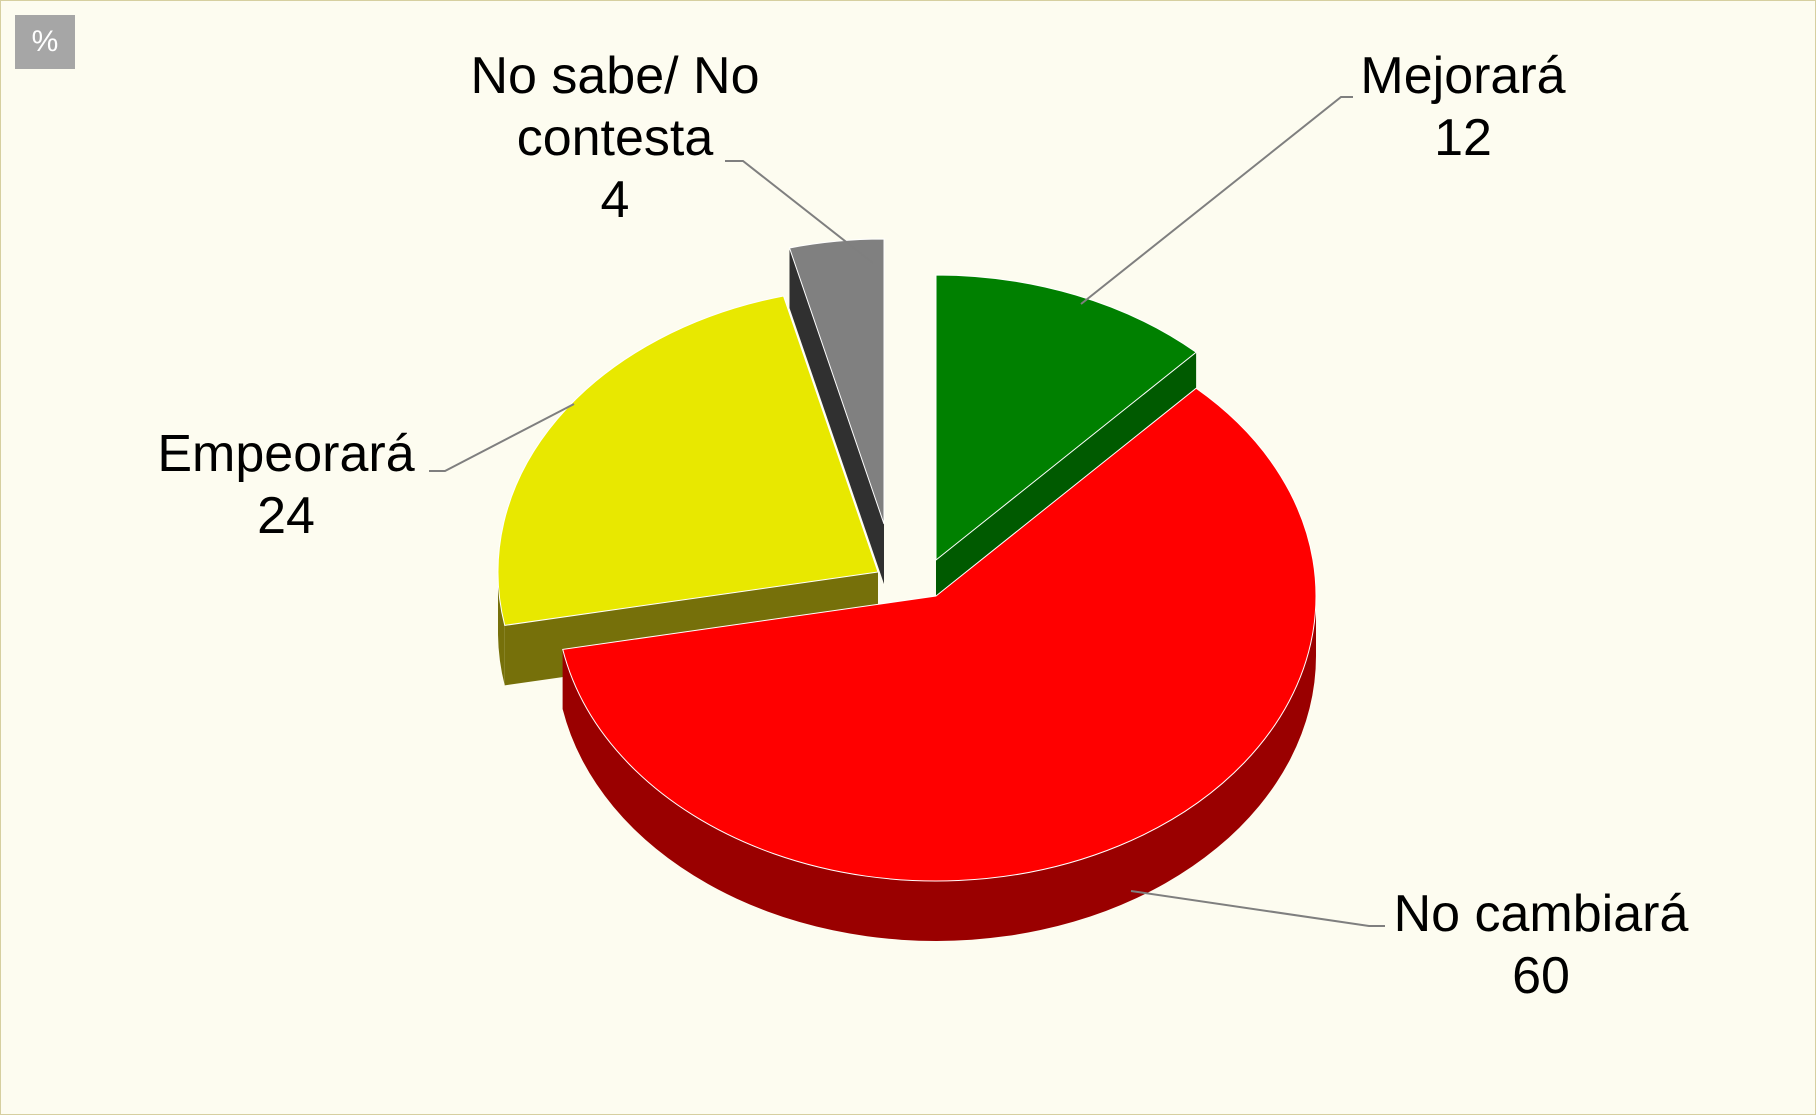 The width and height of the screenshot is (1816, 1116). What do you see at coordinates (45, 42) in the screenshot?
I see `unit-badge: %` at bounding box center [45, 42].